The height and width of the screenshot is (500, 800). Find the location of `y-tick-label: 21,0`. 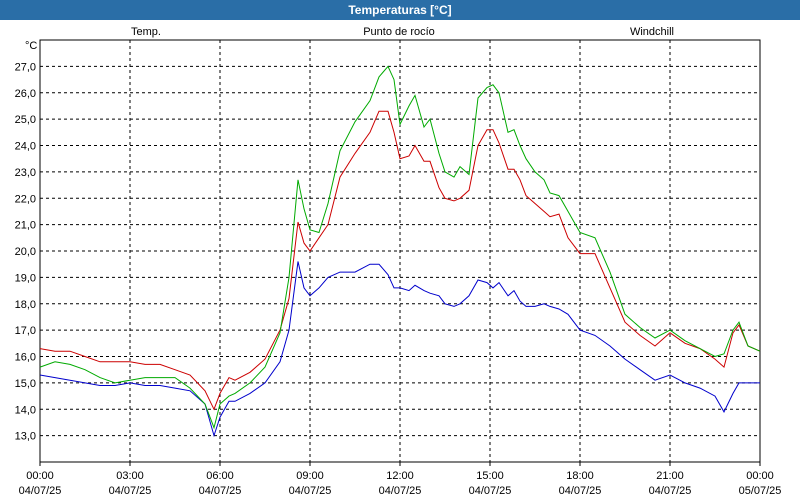

y-tick-label: 21,0 is located at coordinates (25, 226).